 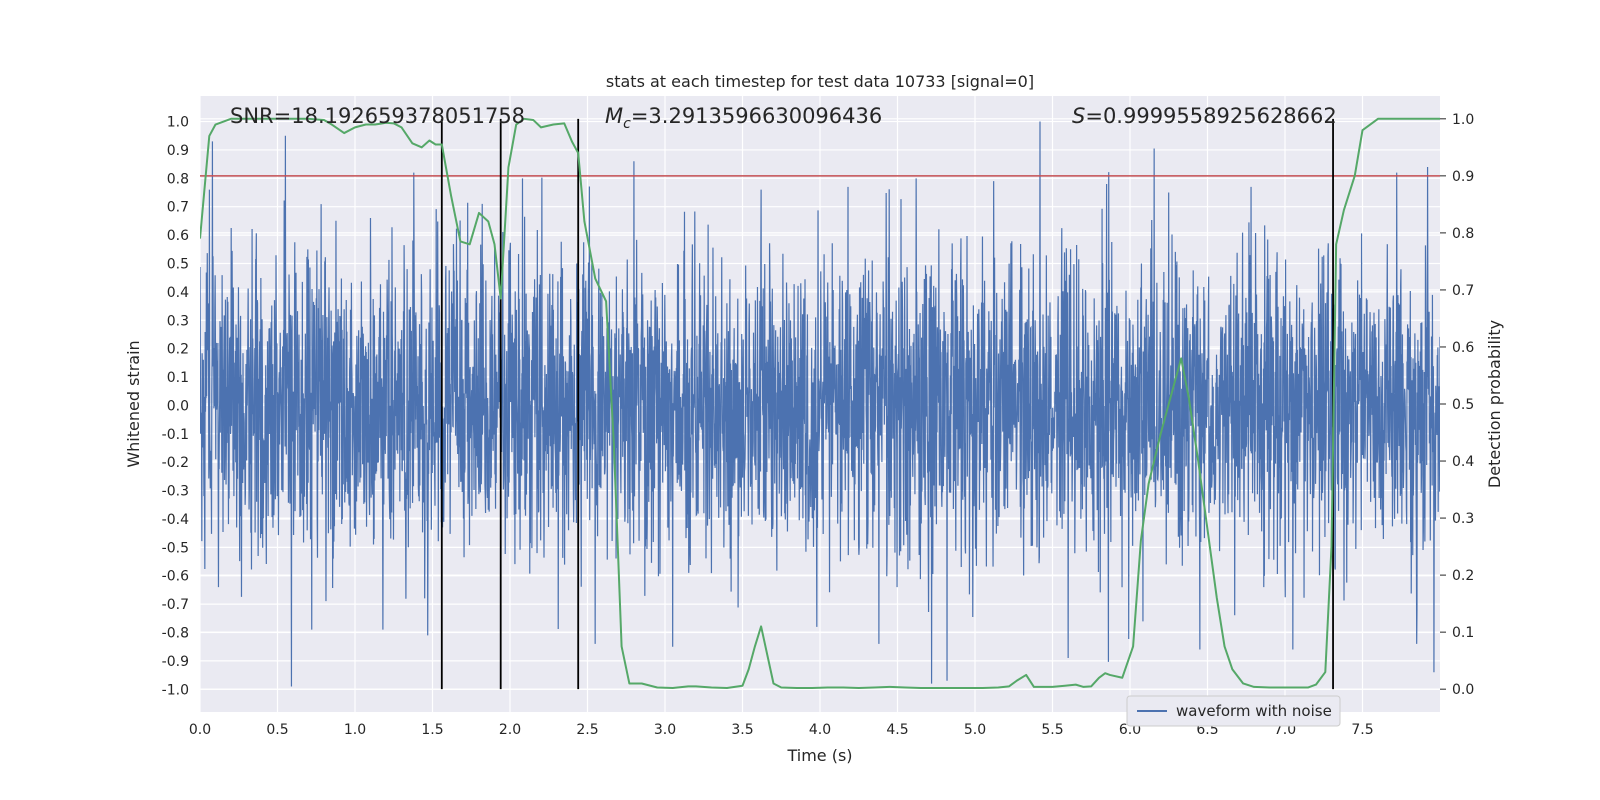 I want to click on right-y-tick-label: 0.6, so click(x=1463, y=348).